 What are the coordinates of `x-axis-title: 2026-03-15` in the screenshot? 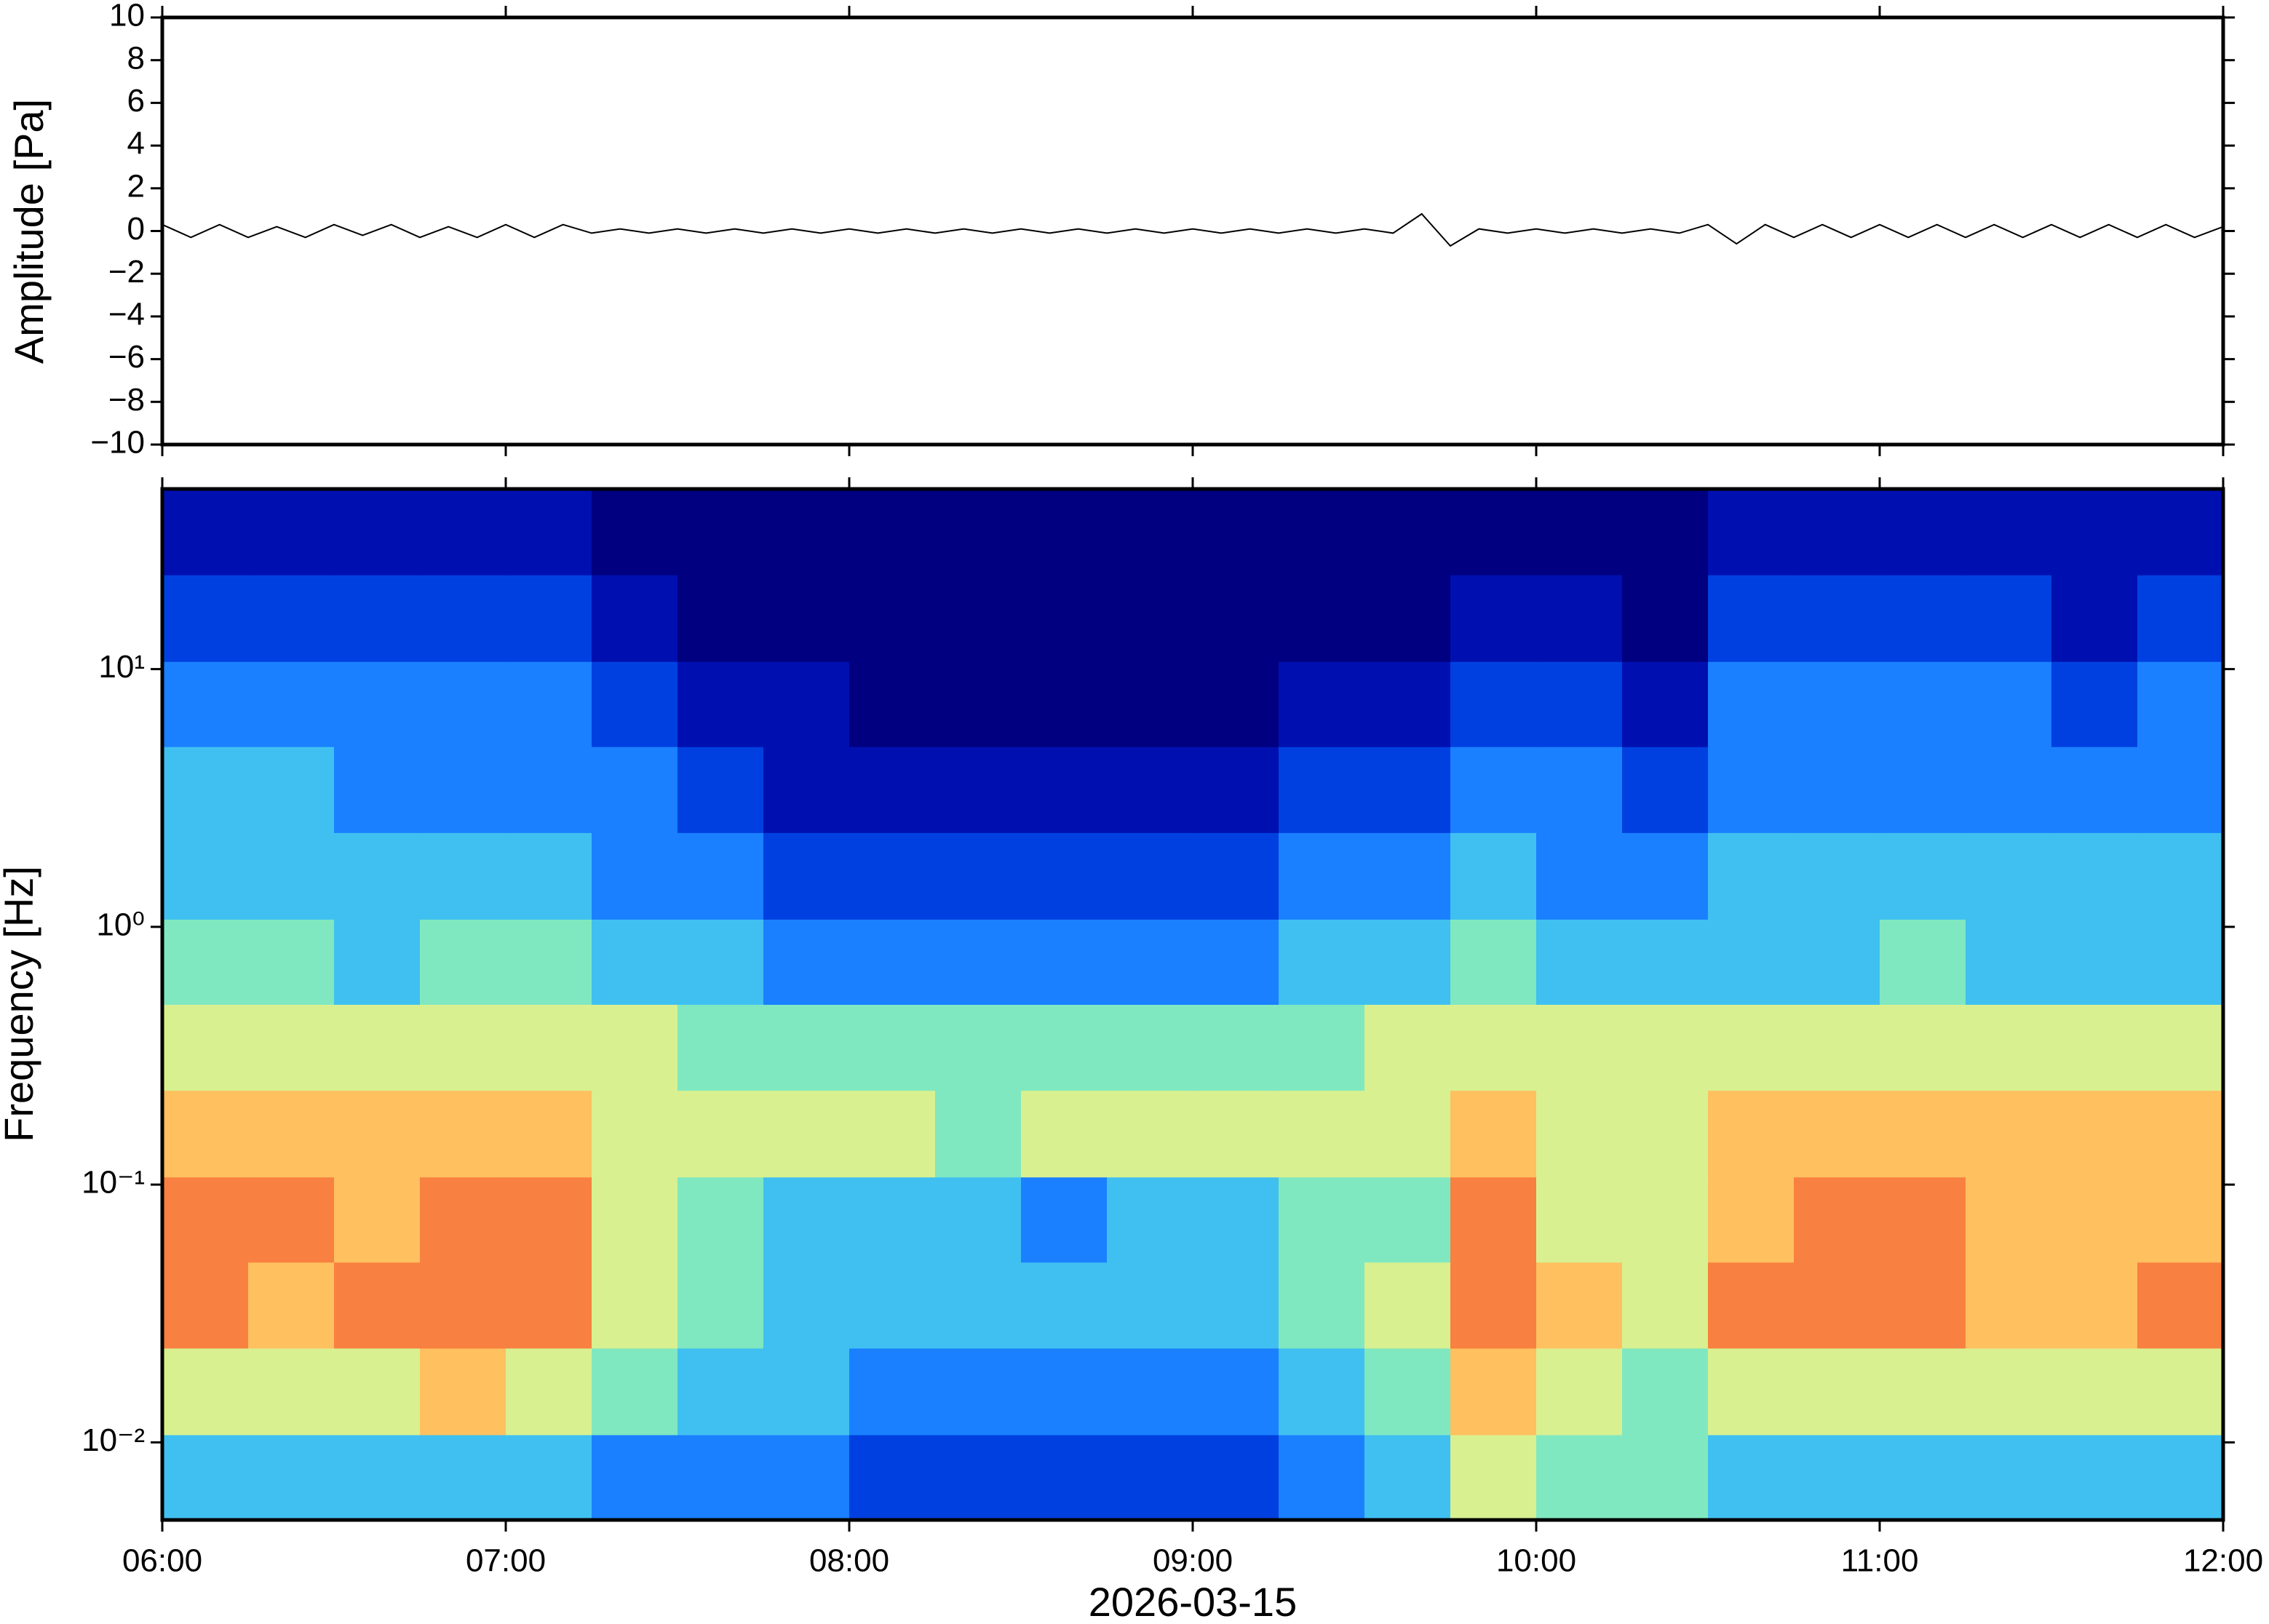 It's located at (1193, 1601).